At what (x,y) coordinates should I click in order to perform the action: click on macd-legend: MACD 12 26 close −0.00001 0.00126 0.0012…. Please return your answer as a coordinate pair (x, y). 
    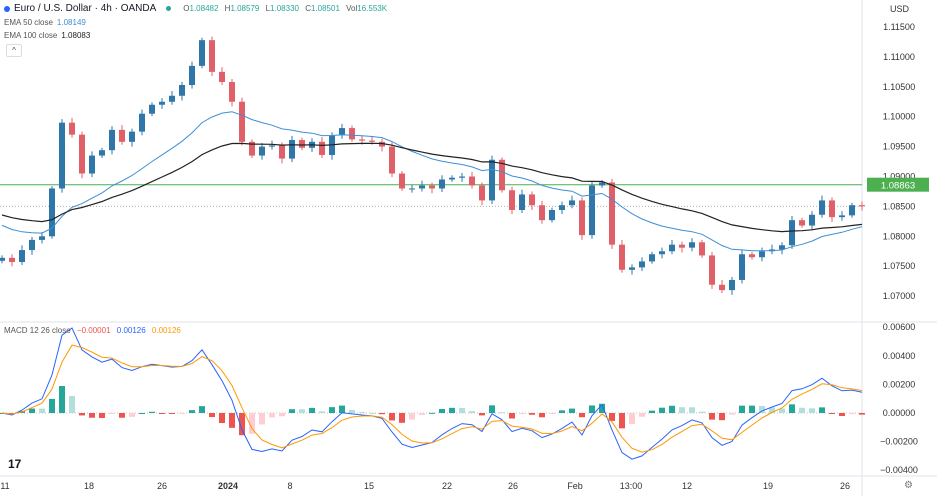
    Looking at the image, I should click on (92, 330).